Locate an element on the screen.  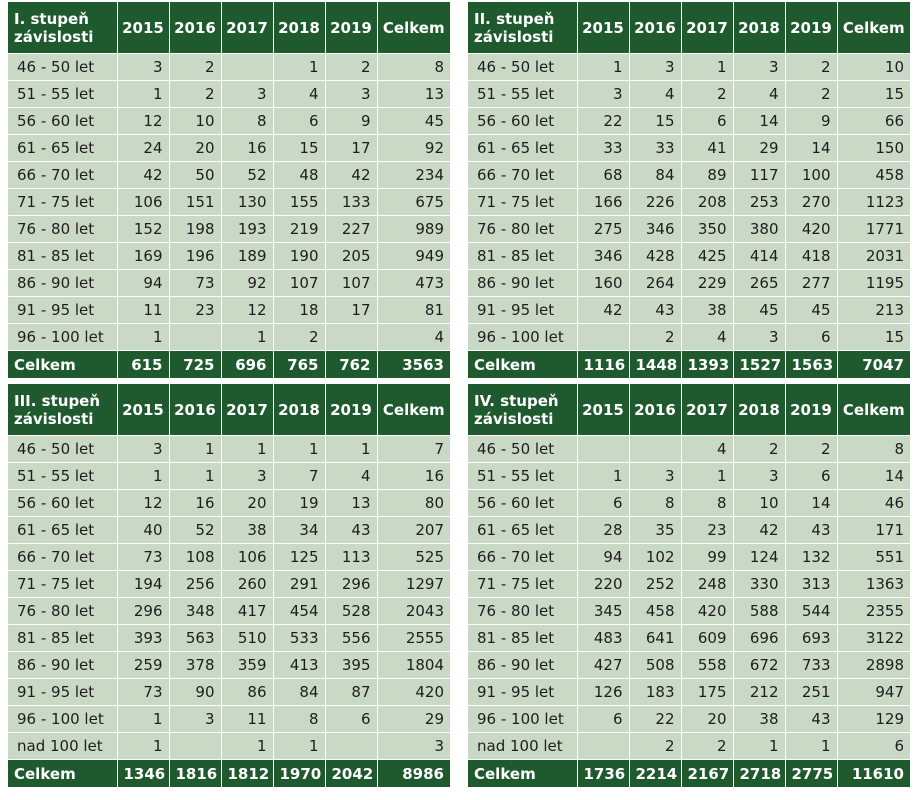
table-row: 51 - 55 let 1 2 3 4 3 13 is located at coordinates (229, 94).